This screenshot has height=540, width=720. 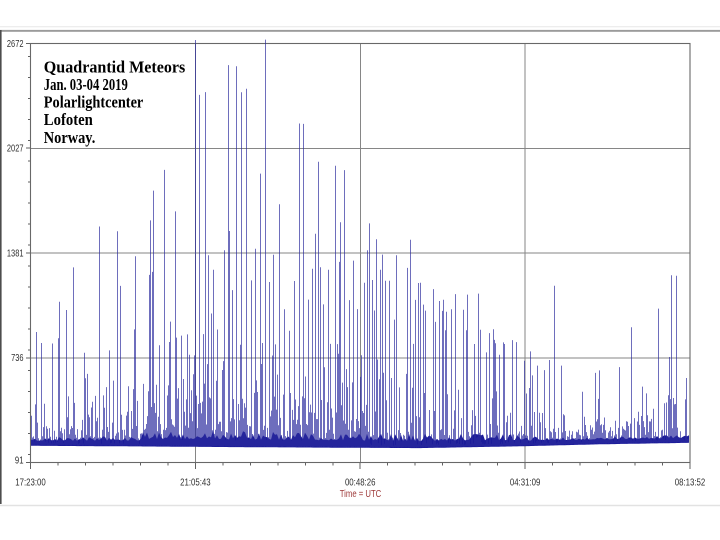 I want to click on svg-text: 91, so click(x=19, y=460).